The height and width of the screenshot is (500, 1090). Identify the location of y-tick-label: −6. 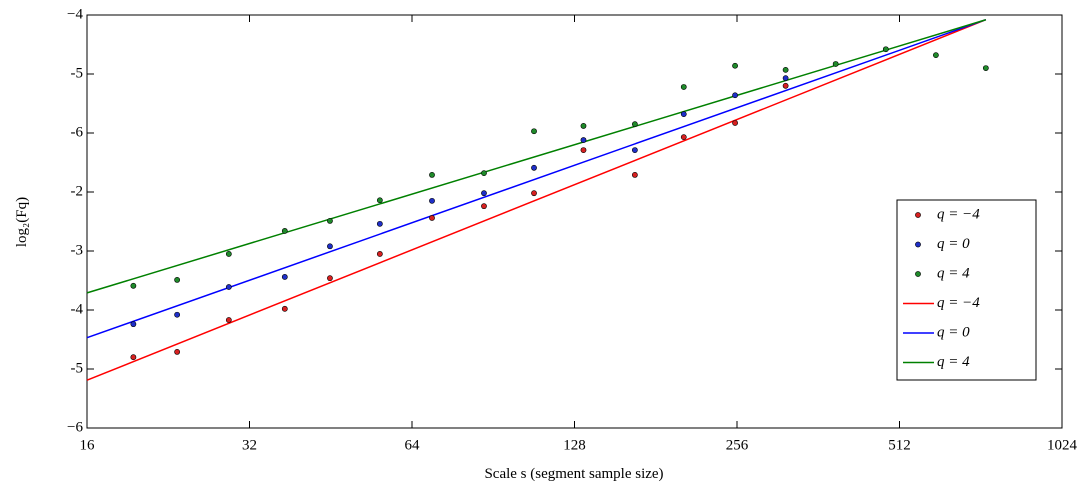
(75, 427).